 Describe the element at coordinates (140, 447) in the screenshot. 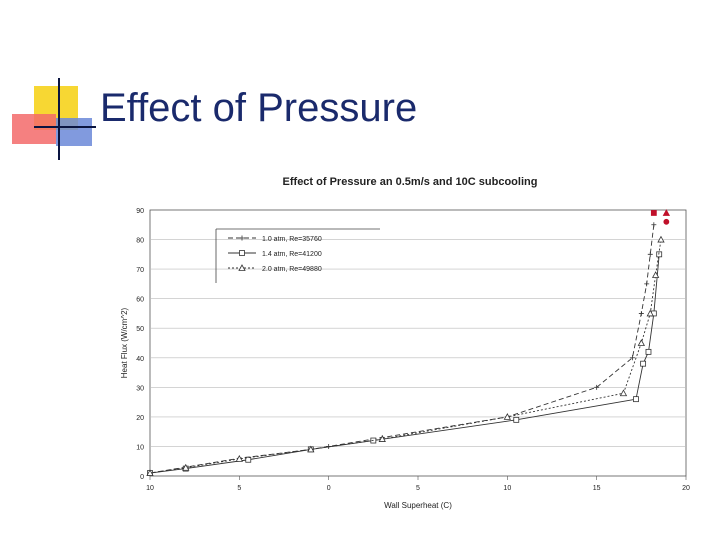

I see `y-tick-label: 10` at that location.